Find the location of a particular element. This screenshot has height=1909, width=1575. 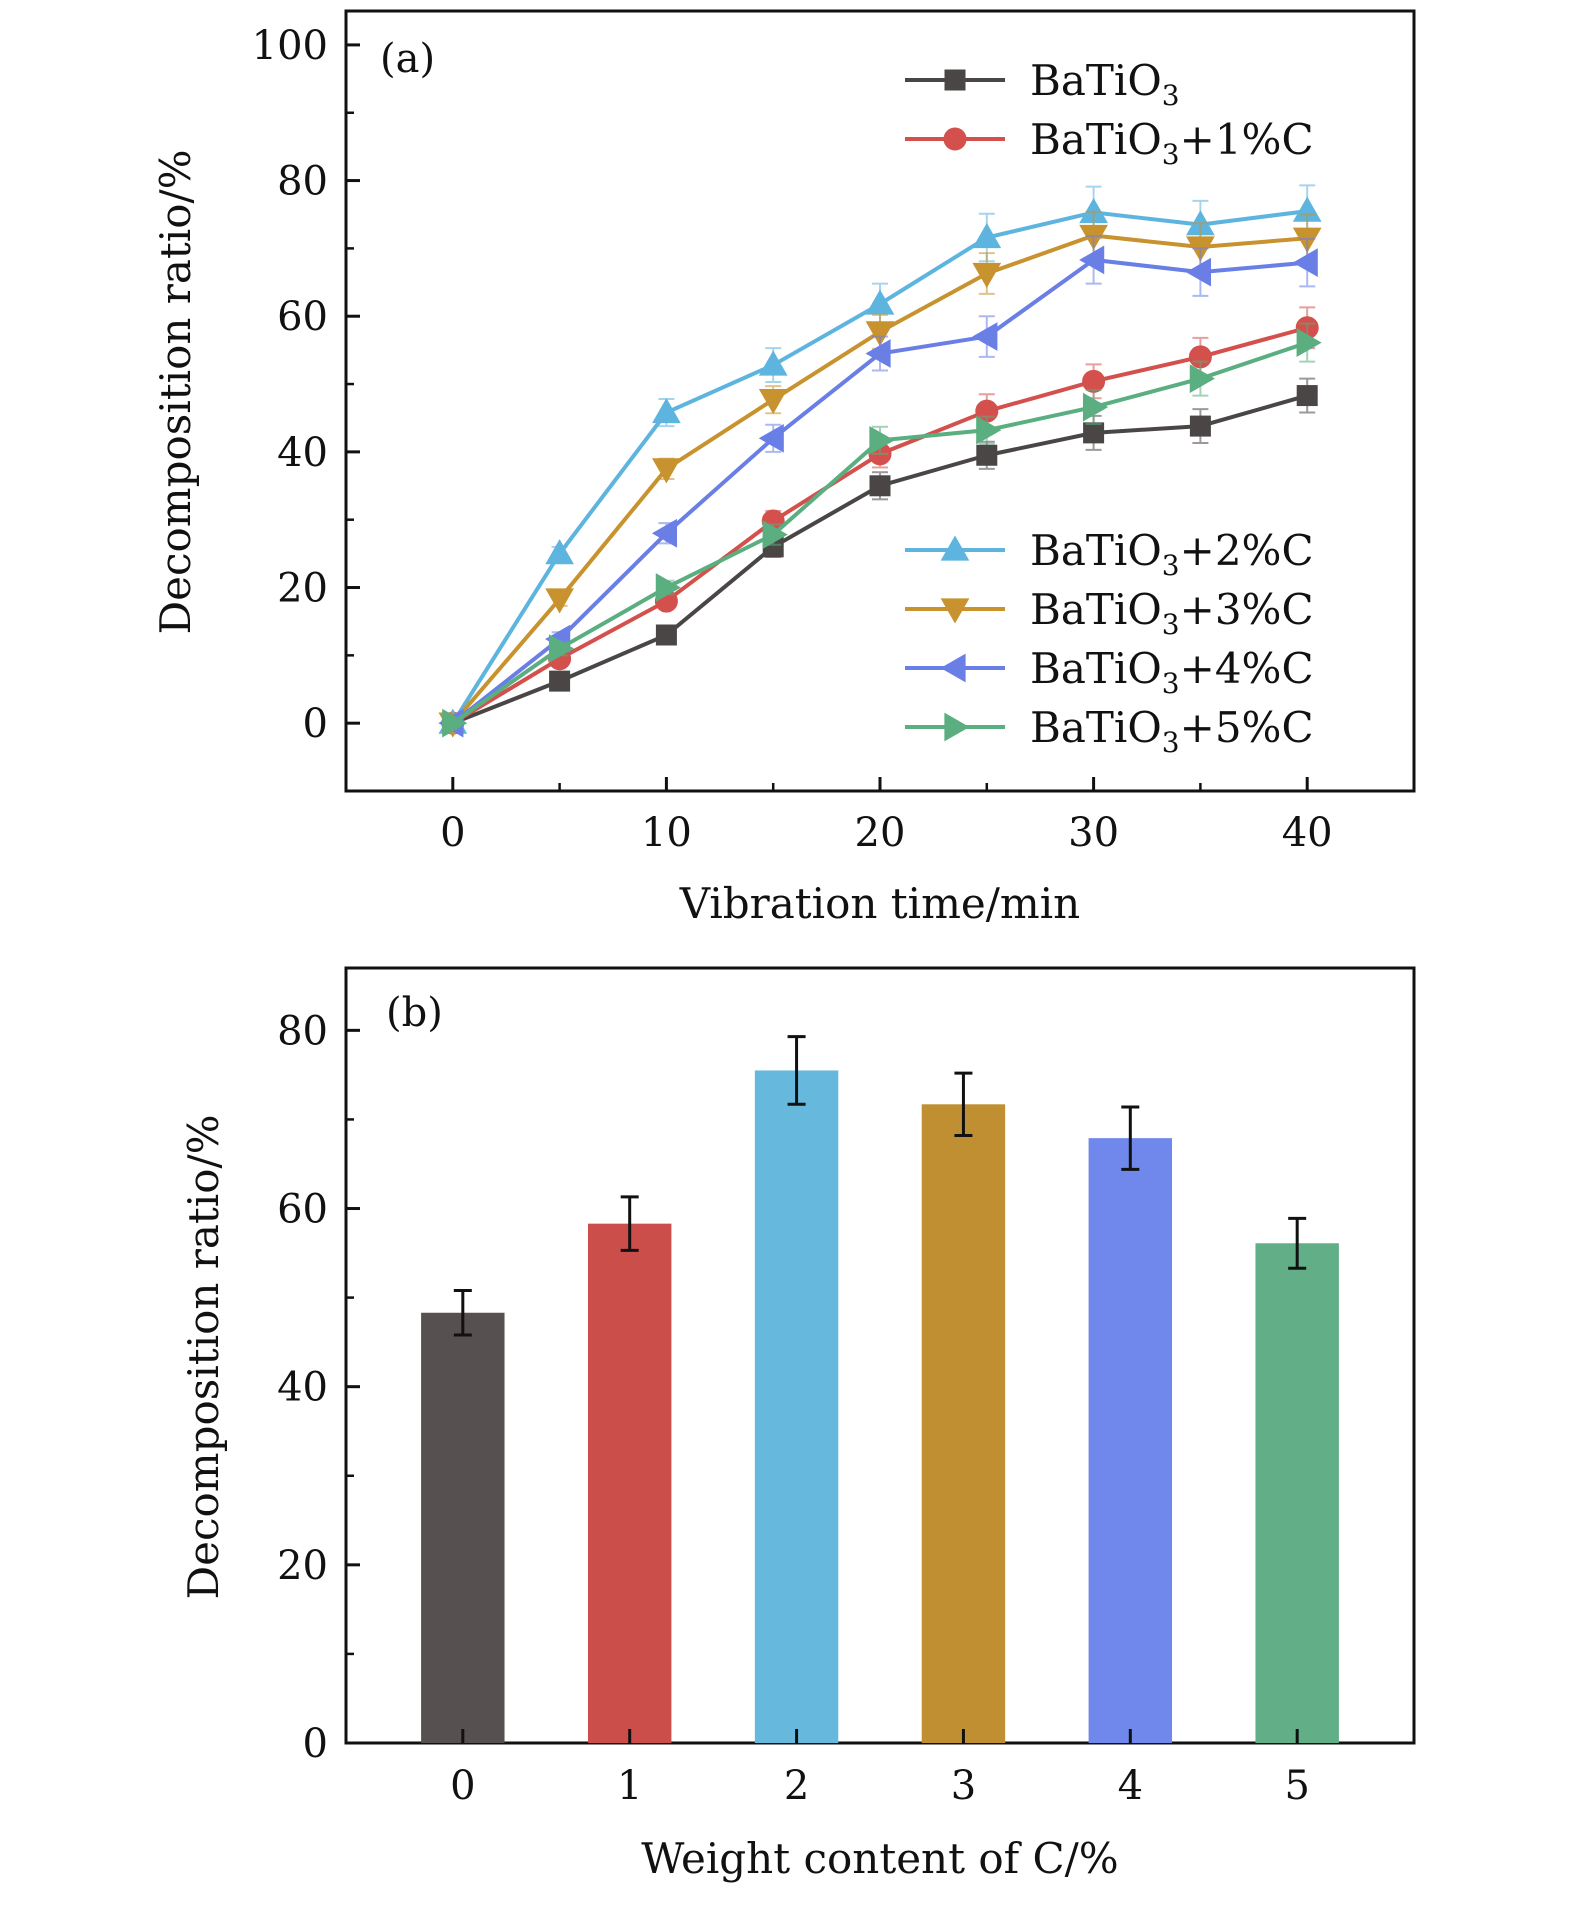

legend-item: BaTiO3+3%C is located at coordinates (1109, 613).